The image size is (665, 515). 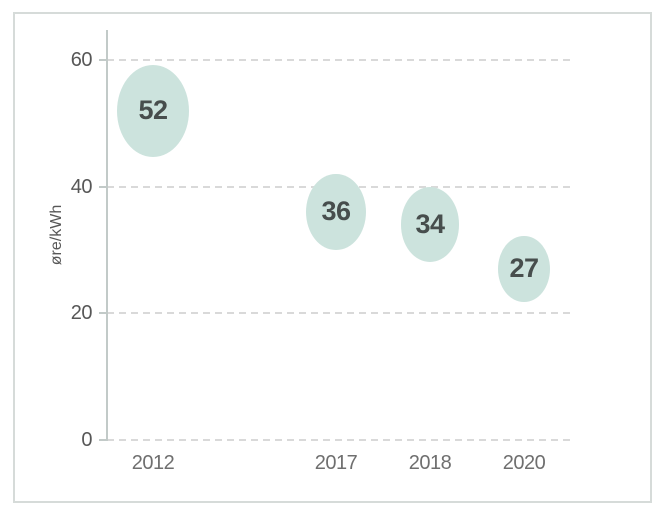 I want to click on bubble: 52, so click(x=153, y=110).